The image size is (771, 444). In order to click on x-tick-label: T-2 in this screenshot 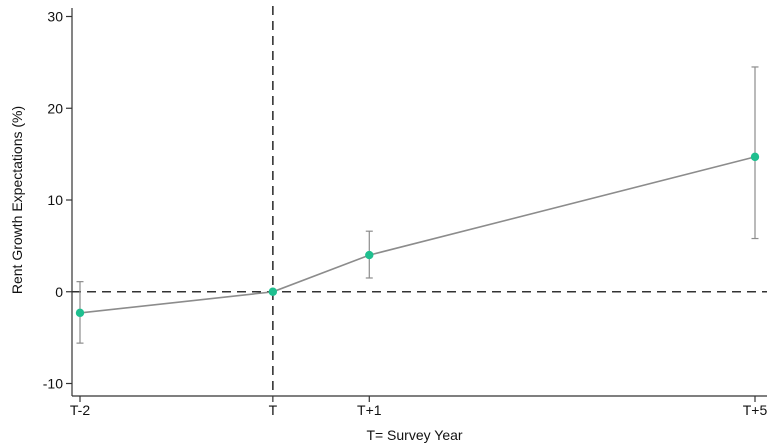, I will do `click(80, 410)`.